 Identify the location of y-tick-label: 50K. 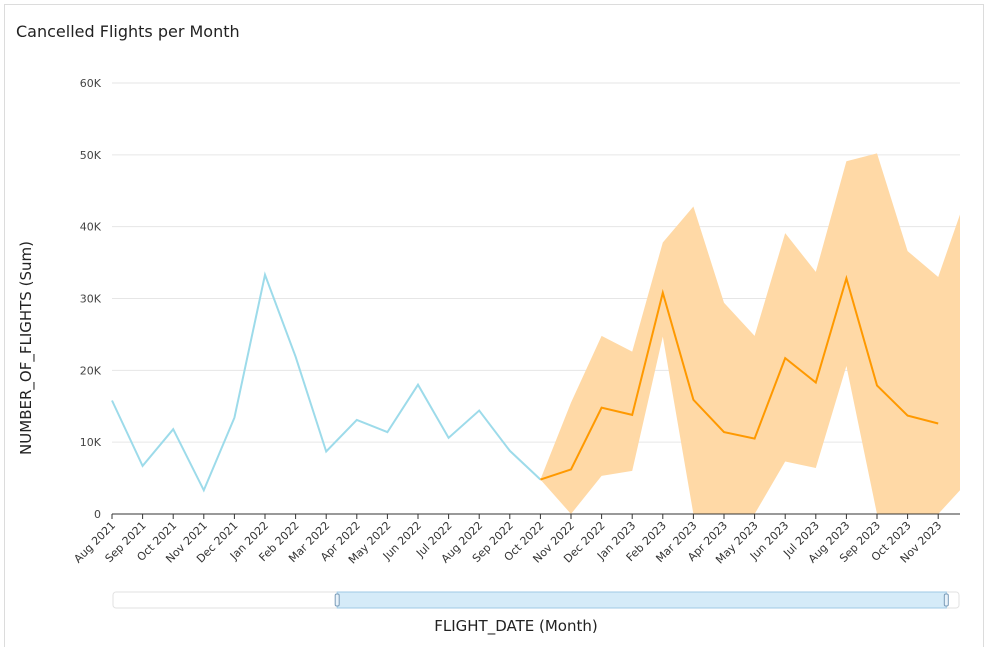
(91, 155).